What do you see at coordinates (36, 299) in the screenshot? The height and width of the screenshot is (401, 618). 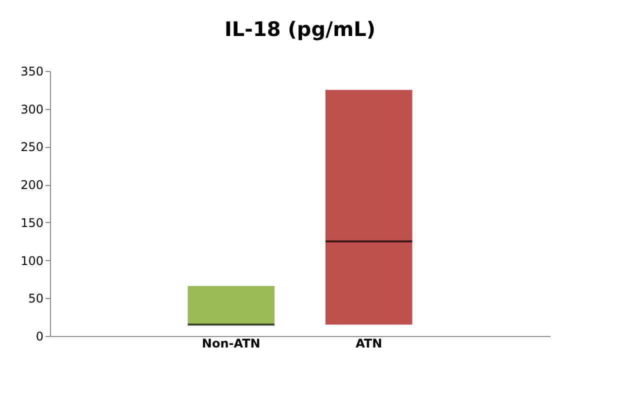 I see `y-tick-label: 50` at bounding box center [36, 299].